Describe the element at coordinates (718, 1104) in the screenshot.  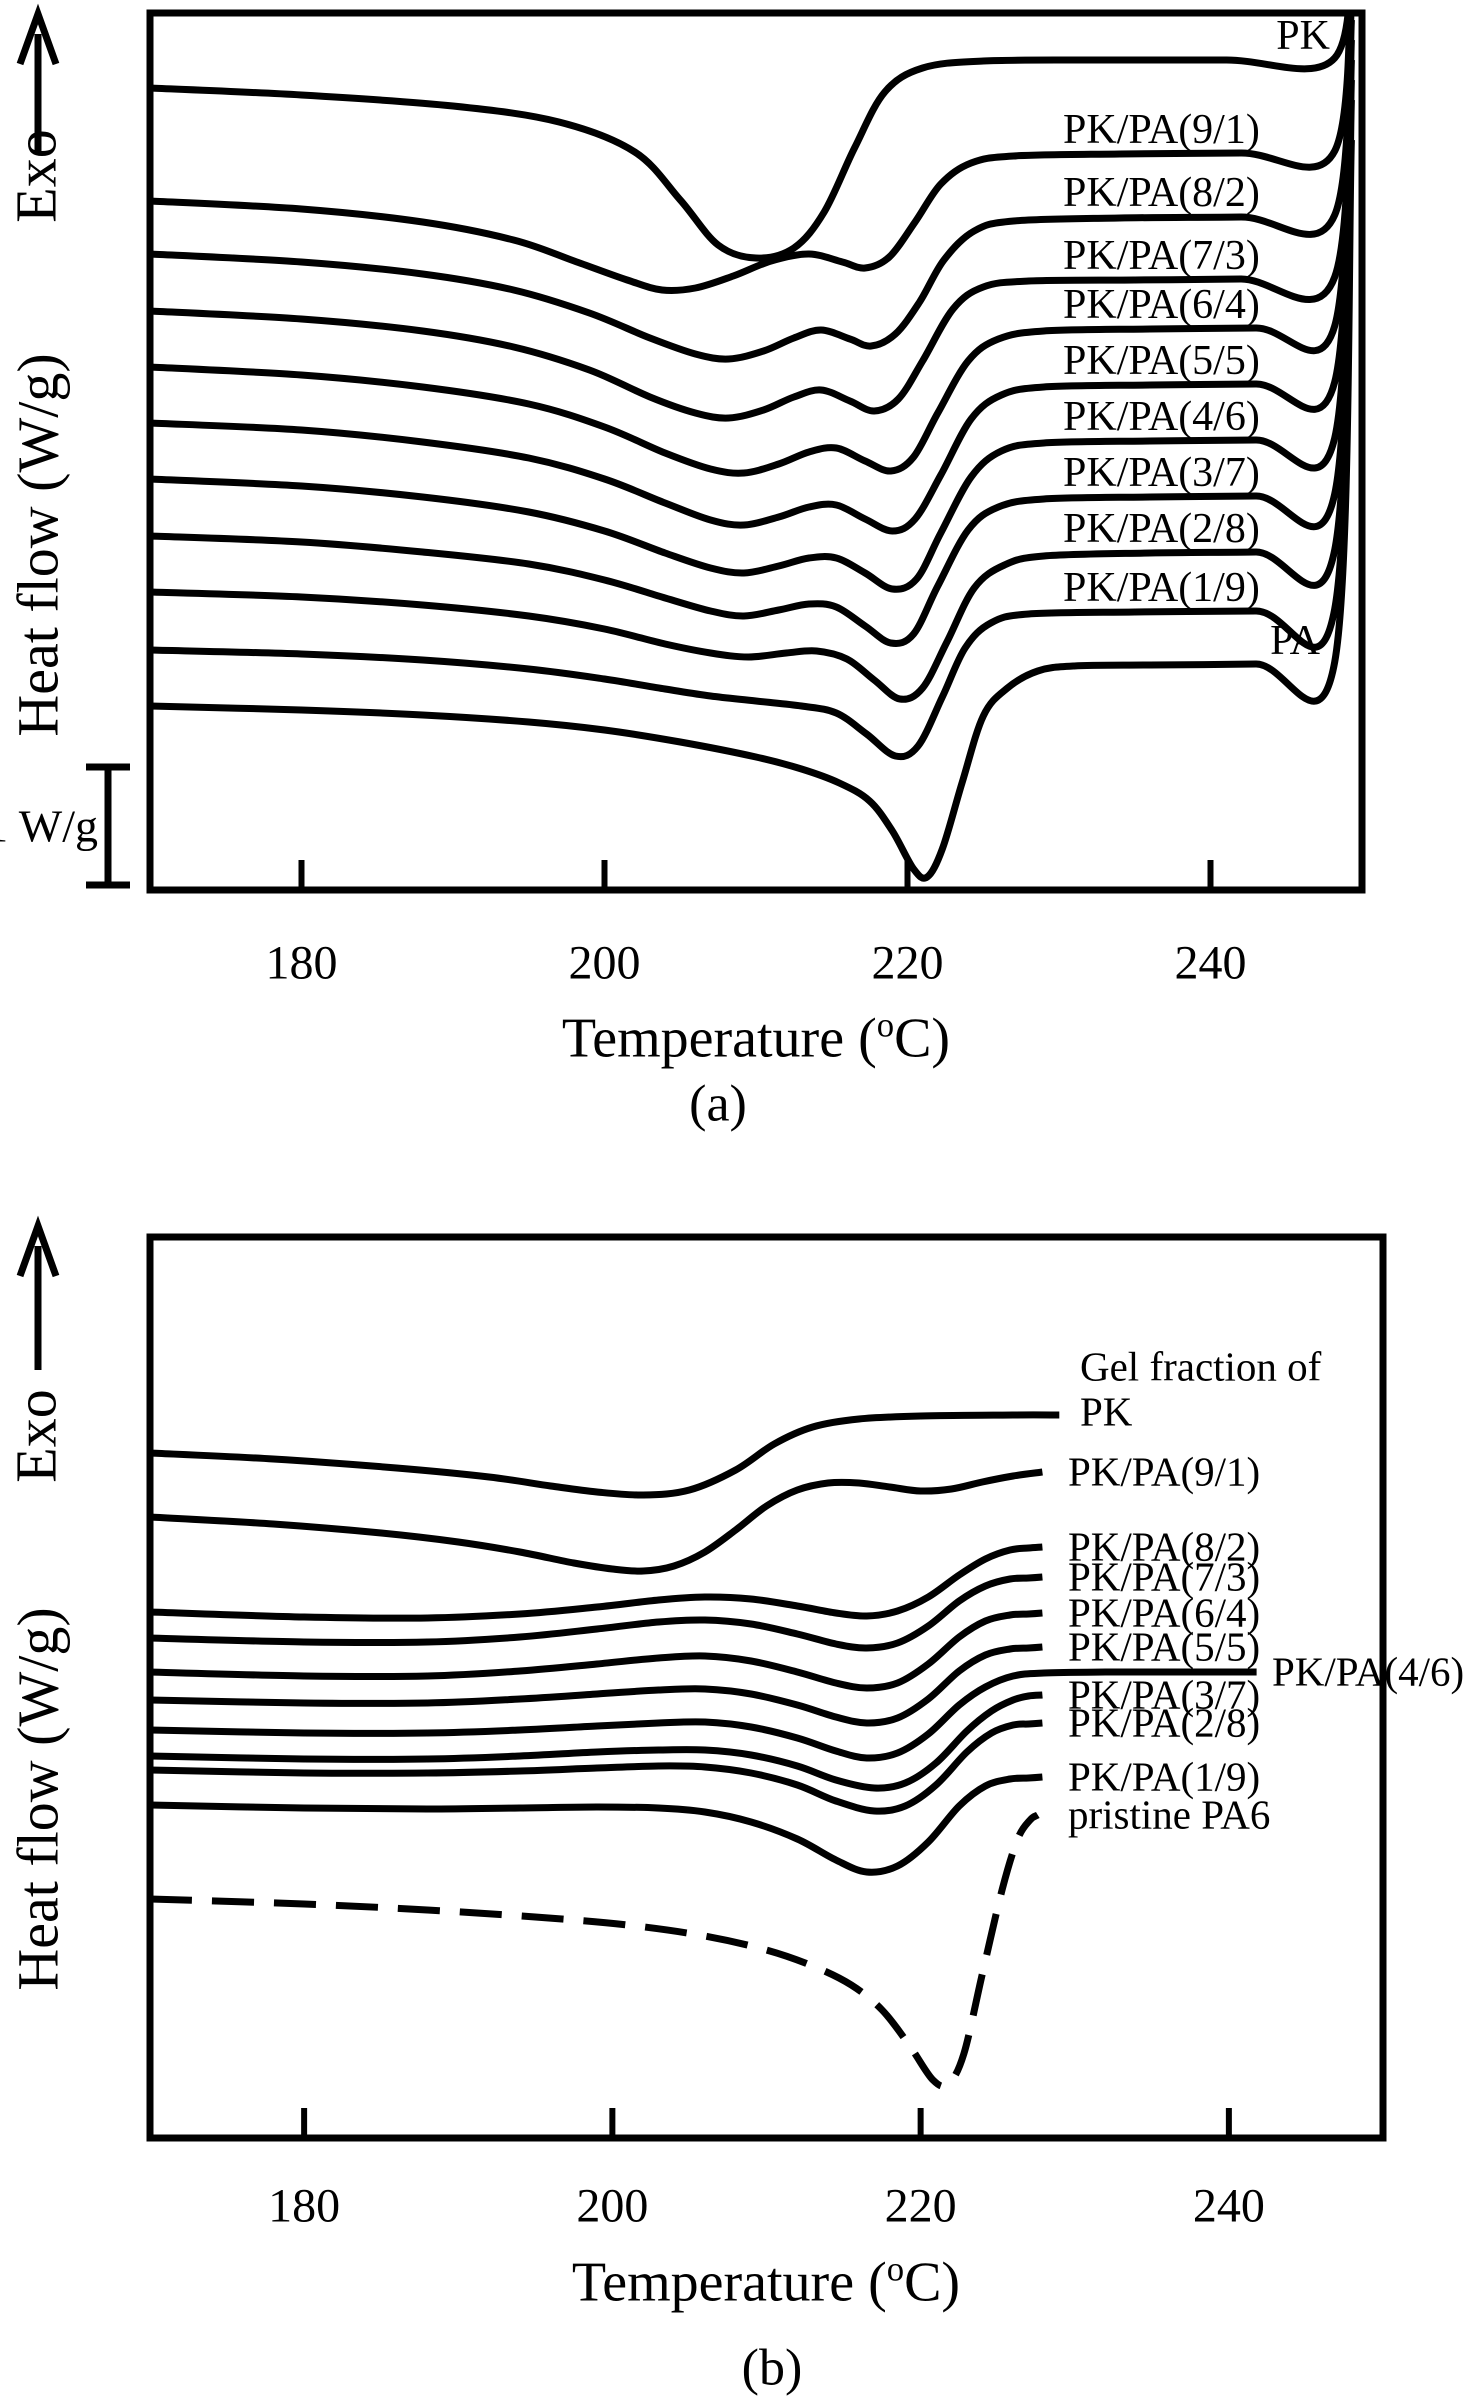
I see `panel-letter-a: (a)` at that location.